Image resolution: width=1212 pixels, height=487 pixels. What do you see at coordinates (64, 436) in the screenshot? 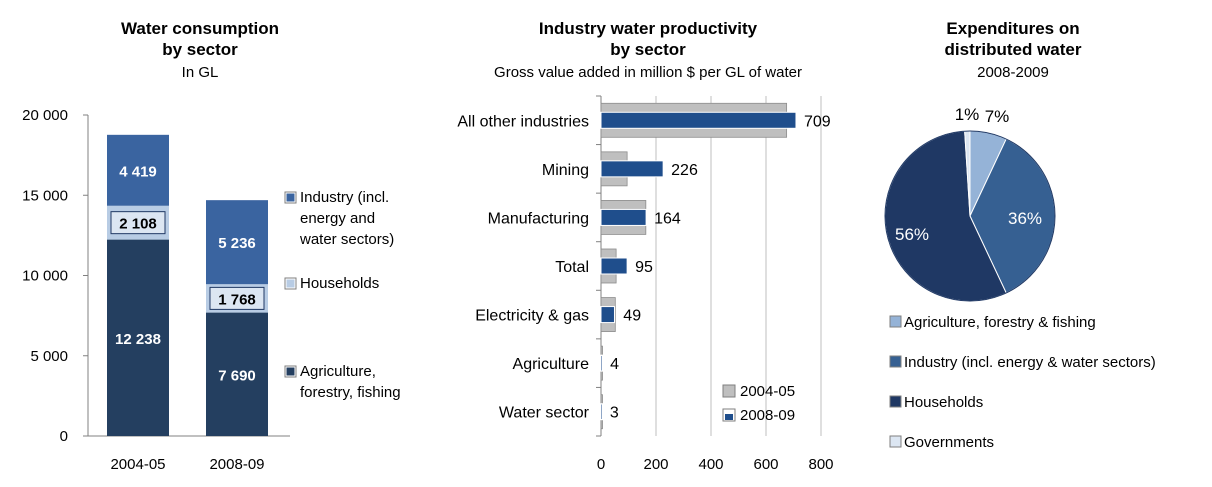
I see `chart1-y-tick-label: 0` at bounding box center [64, 436].